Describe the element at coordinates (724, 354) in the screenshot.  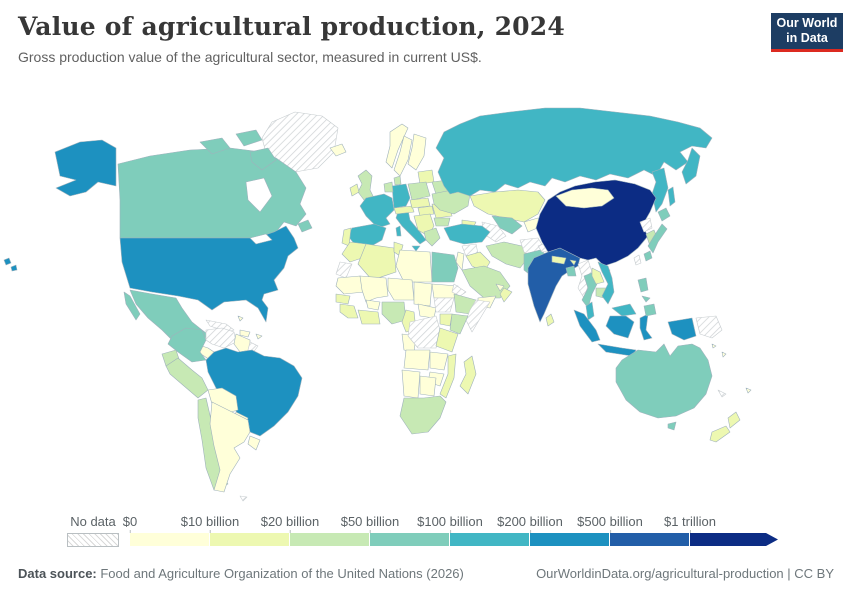
I see `country-vanuatu` at that location.